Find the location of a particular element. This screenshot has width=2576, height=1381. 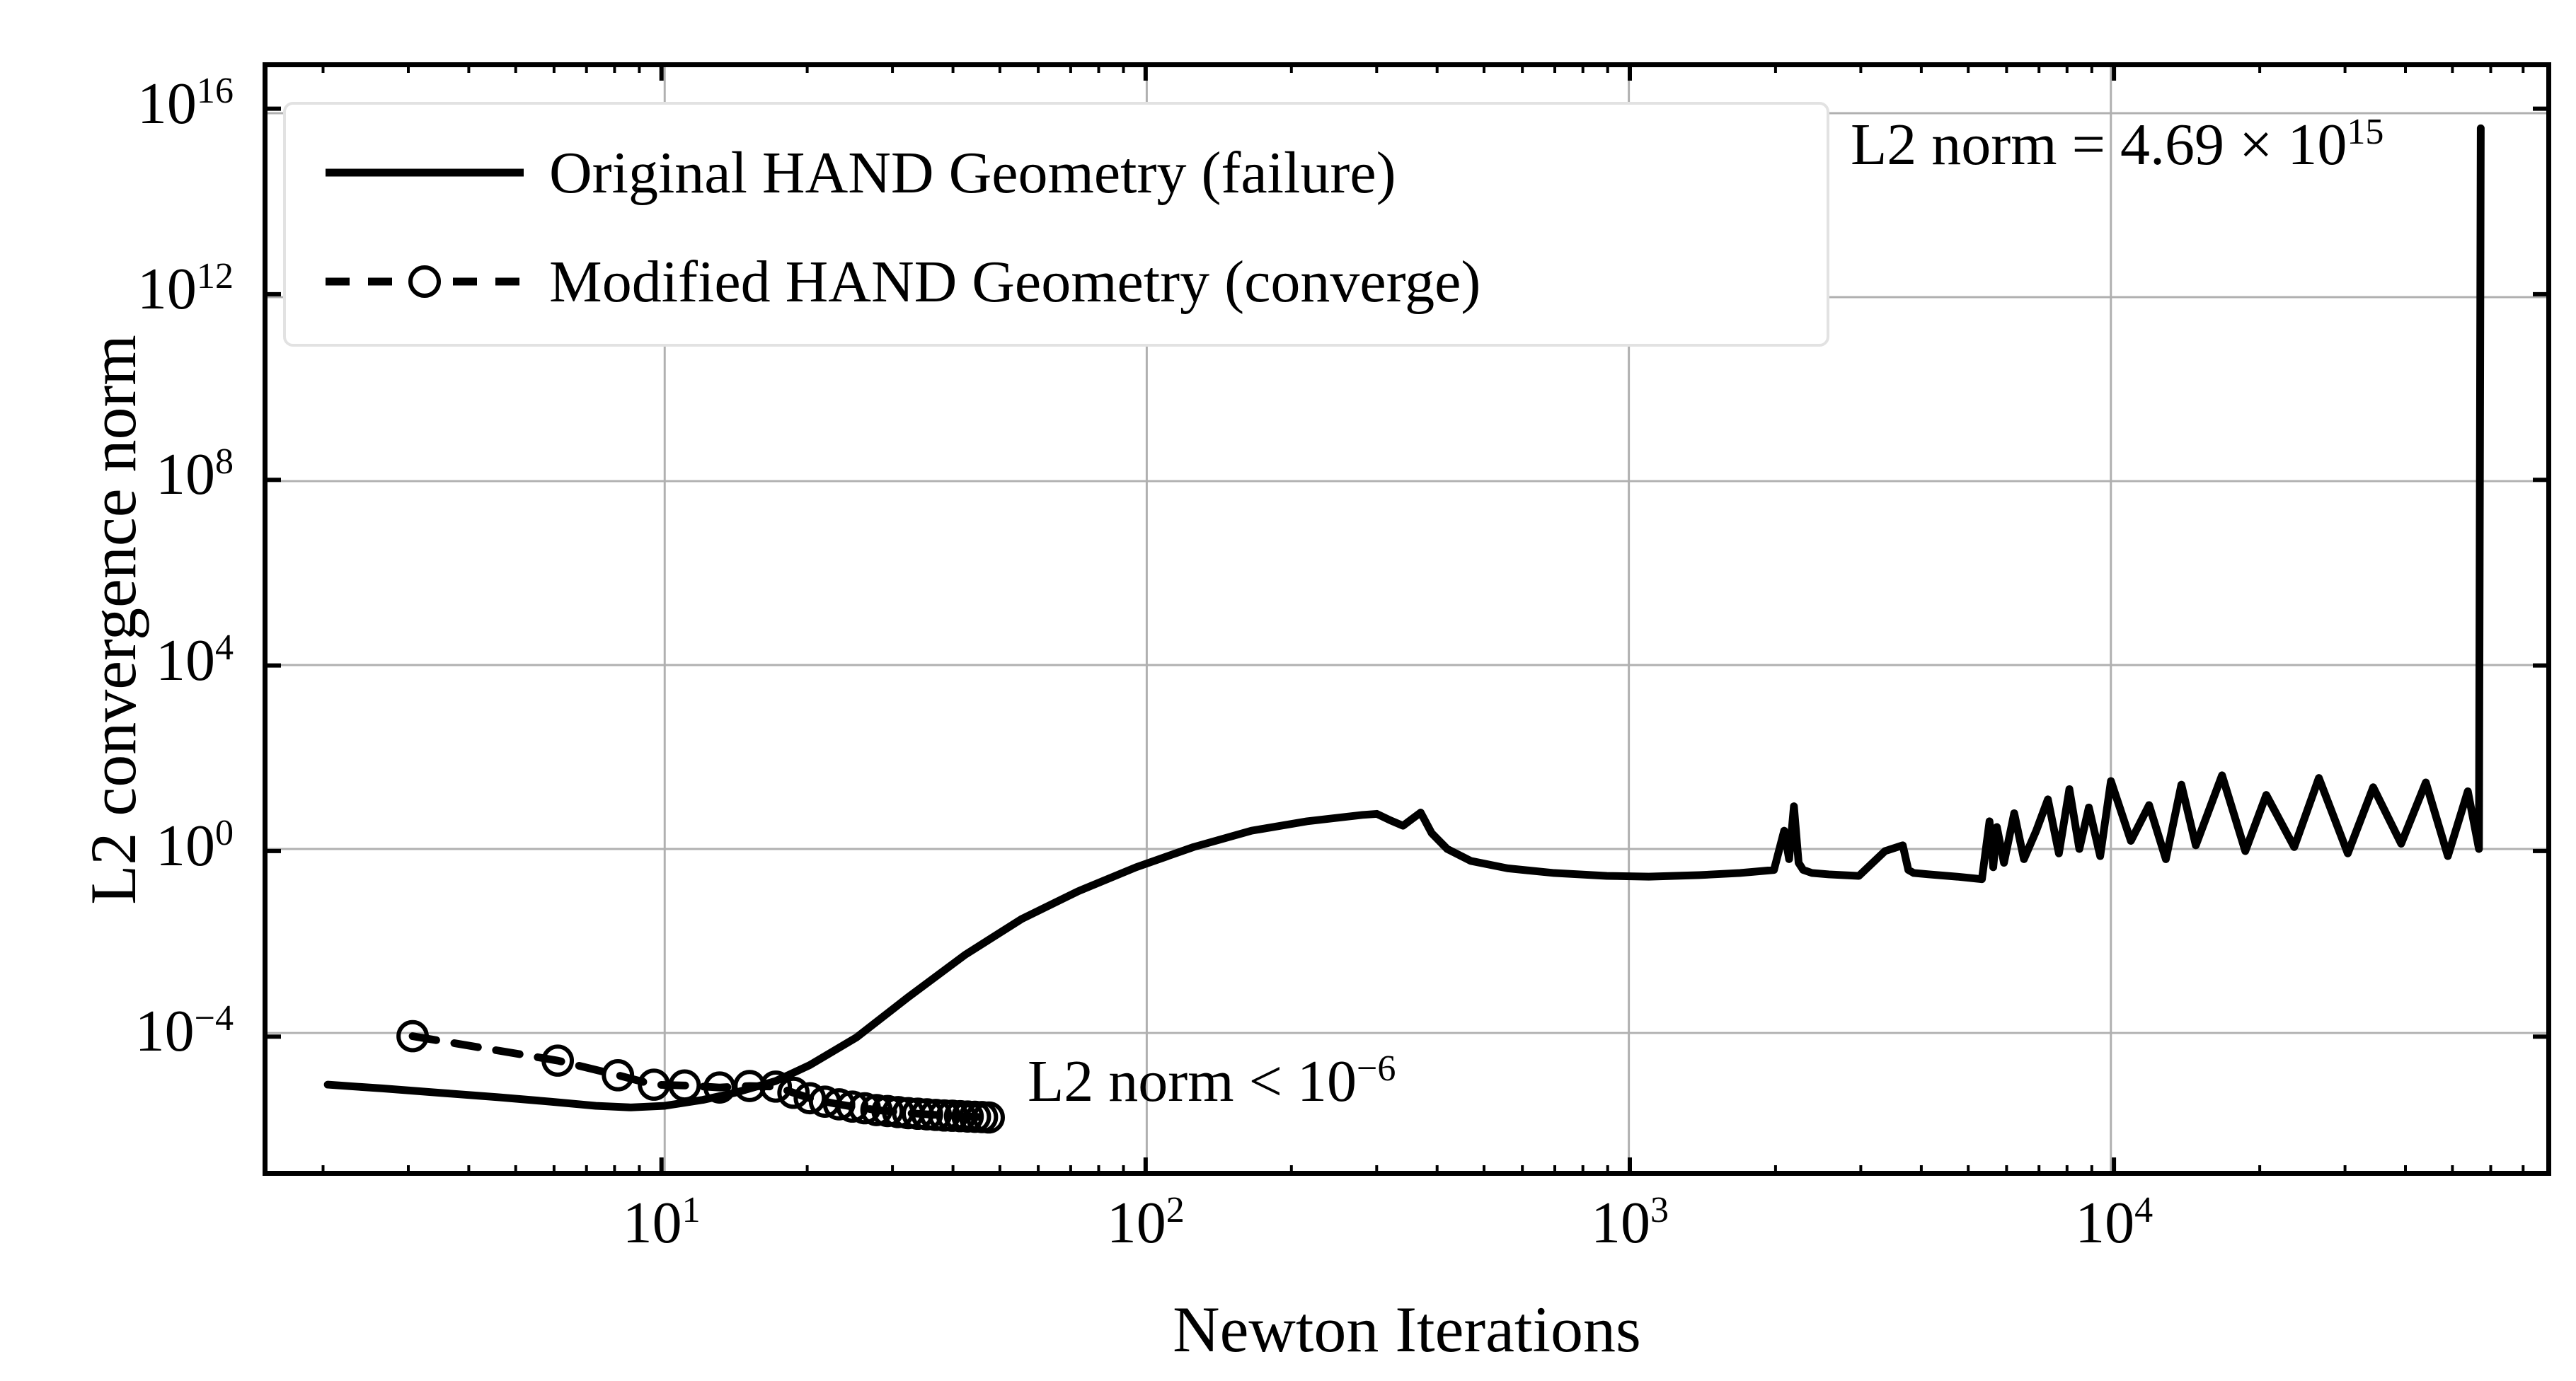

annotation-converged-norm: L2 norm < 10−6 is located at coordinates (1212, 1081).